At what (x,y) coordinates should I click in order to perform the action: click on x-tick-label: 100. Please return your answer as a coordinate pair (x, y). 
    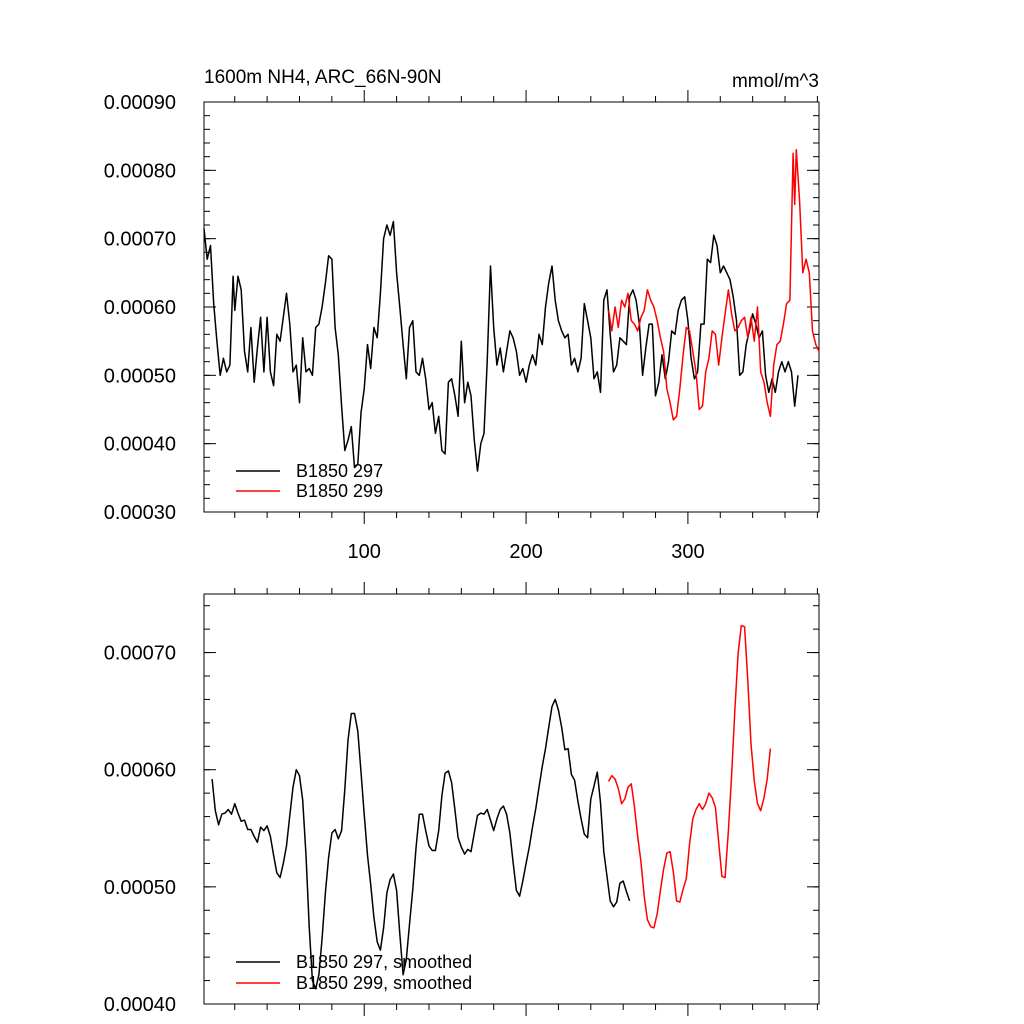
    Looking at the image, I should click on (364, 552).